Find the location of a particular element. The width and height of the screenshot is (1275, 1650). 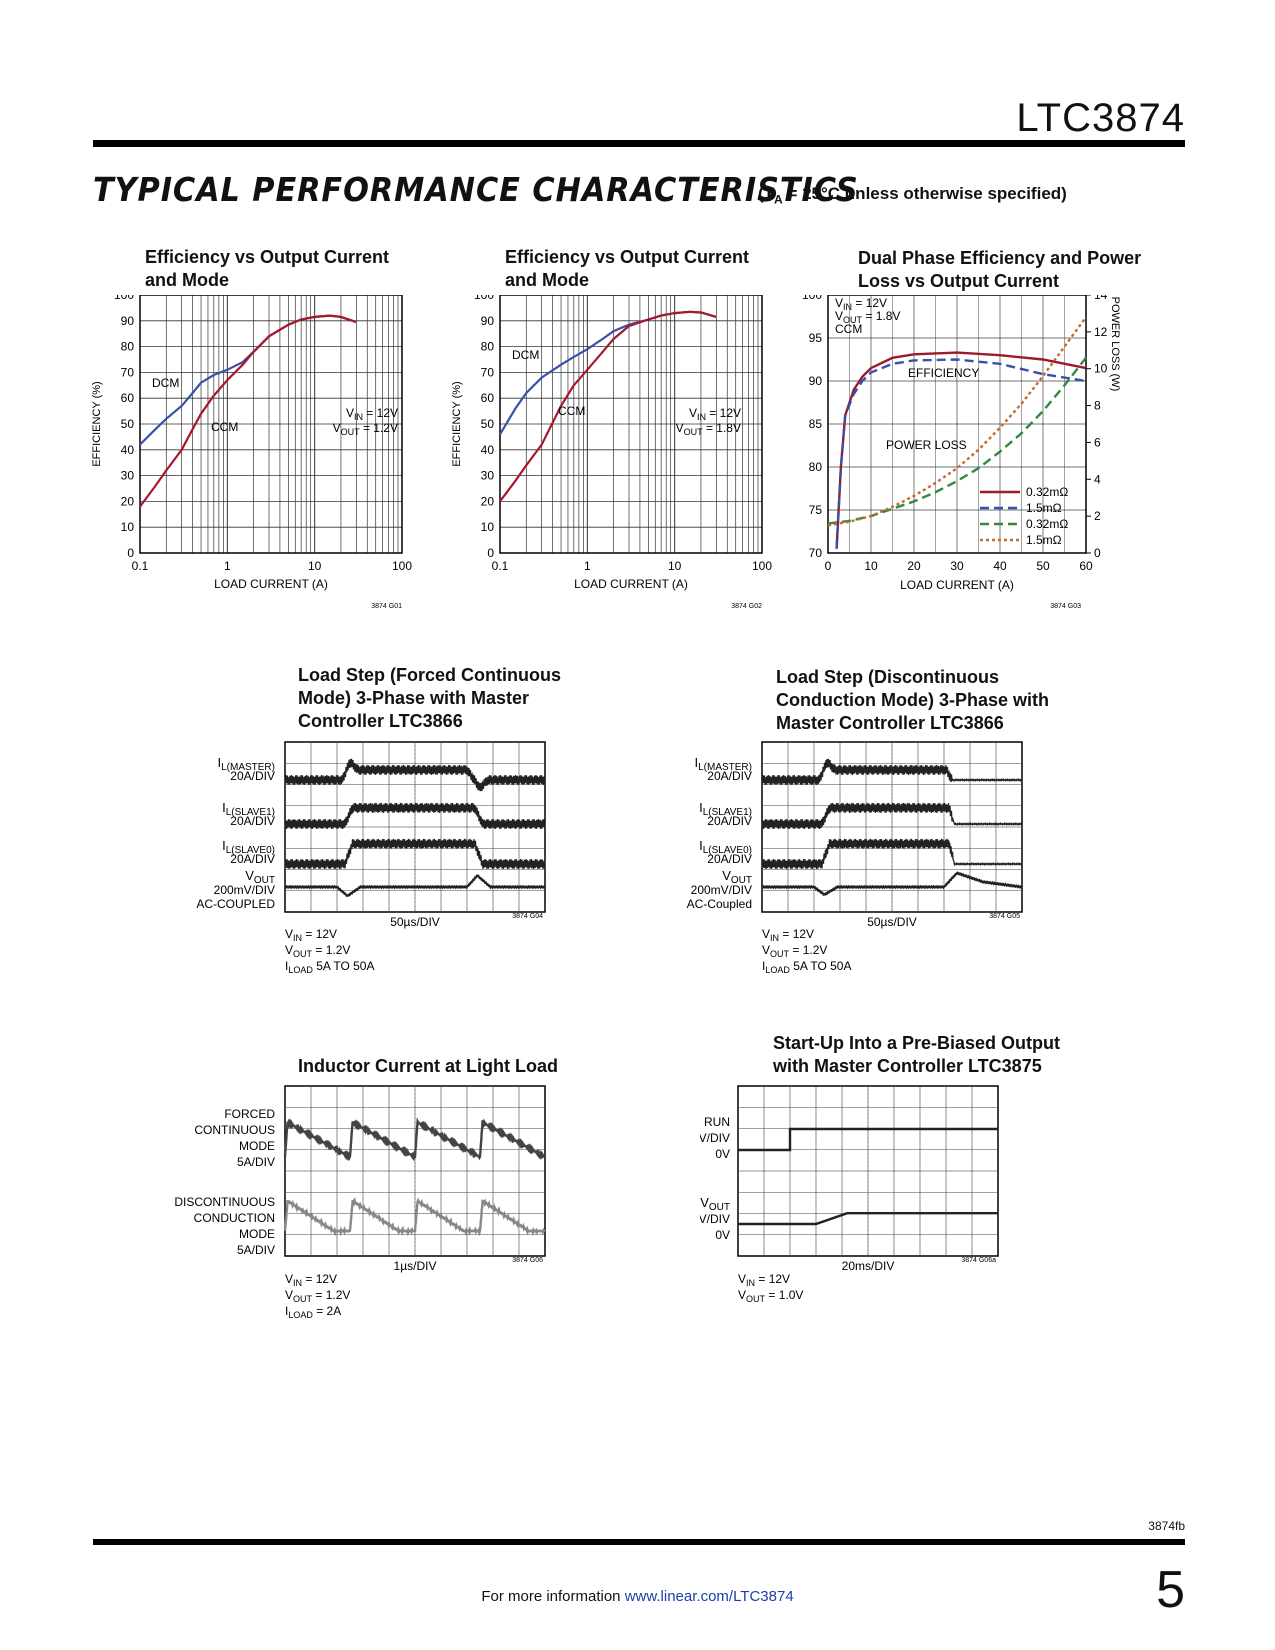

channel-label: IL(SLAVE0) is located at coordinates (248, 847).